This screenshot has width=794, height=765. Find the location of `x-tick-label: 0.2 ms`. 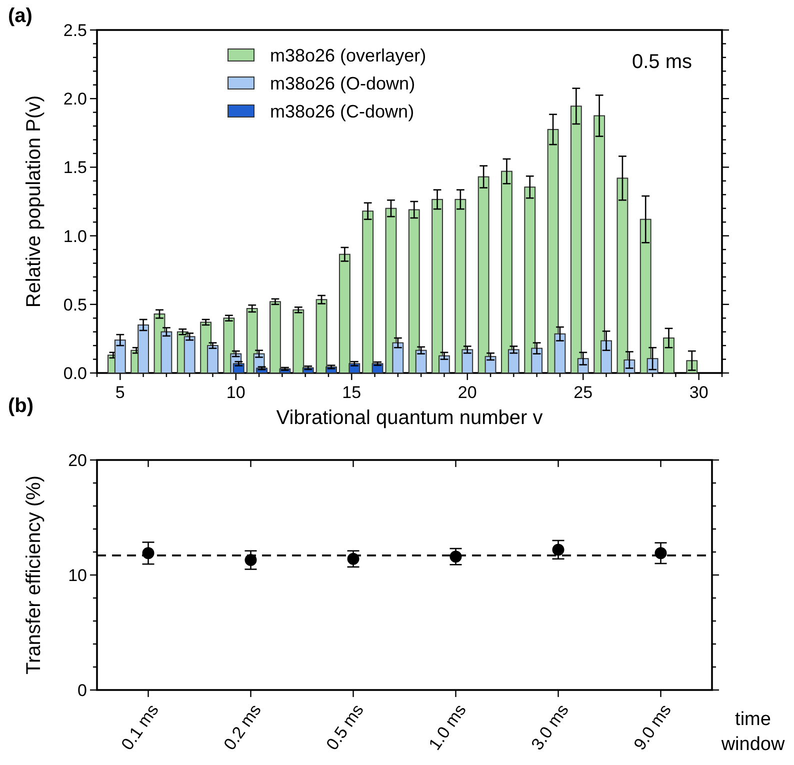

x-tick-label: 0.2 ms is located at coordinates (242, 727).